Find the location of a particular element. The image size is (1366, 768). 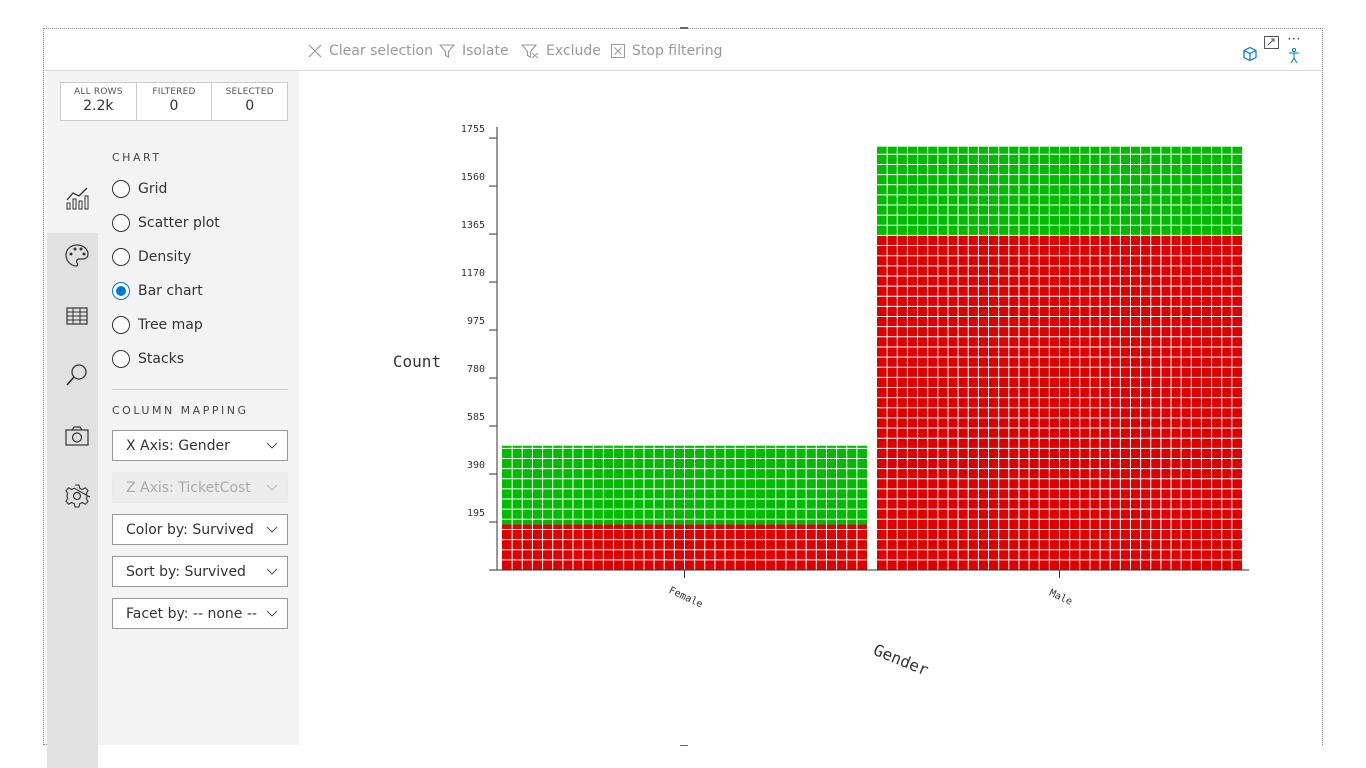

chart-type-stacks: Stacks is located at coordinates (202, 359).